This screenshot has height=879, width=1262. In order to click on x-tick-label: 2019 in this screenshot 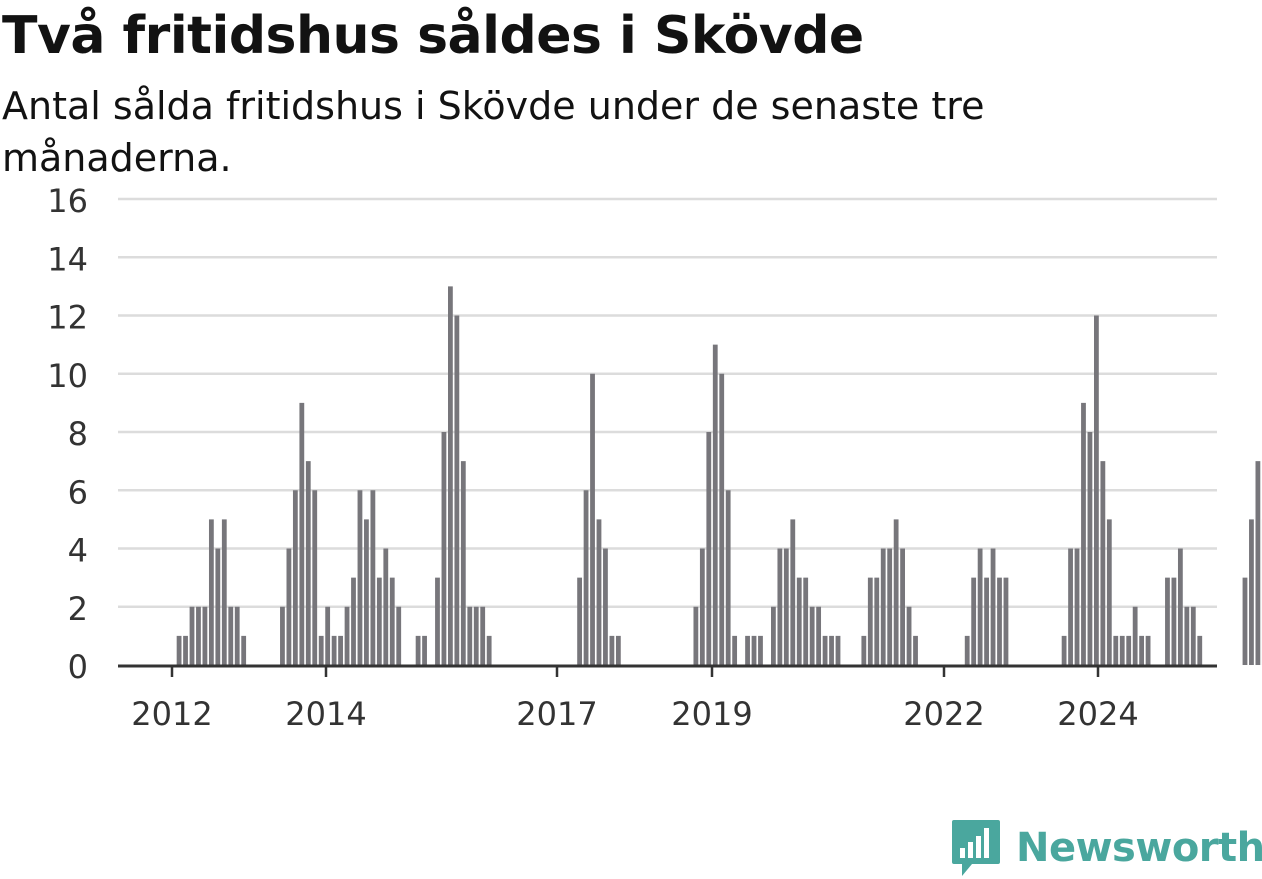, I will do `click(711, 714)`.